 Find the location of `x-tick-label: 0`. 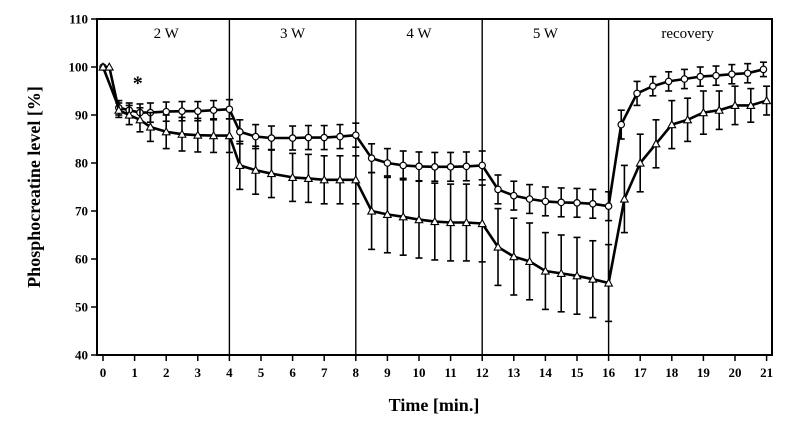

x-tick-label: 0 is located at coordinates (103, 372).